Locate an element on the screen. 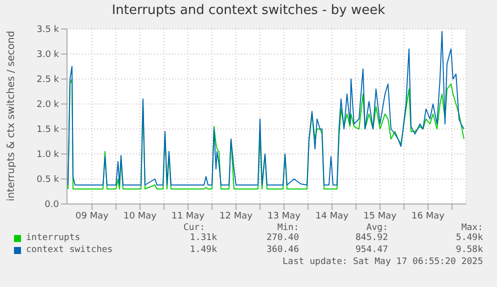 This screenshot has height=287, width=497. y-tick-label: 1.5 k is located at coordinates (48, 130).